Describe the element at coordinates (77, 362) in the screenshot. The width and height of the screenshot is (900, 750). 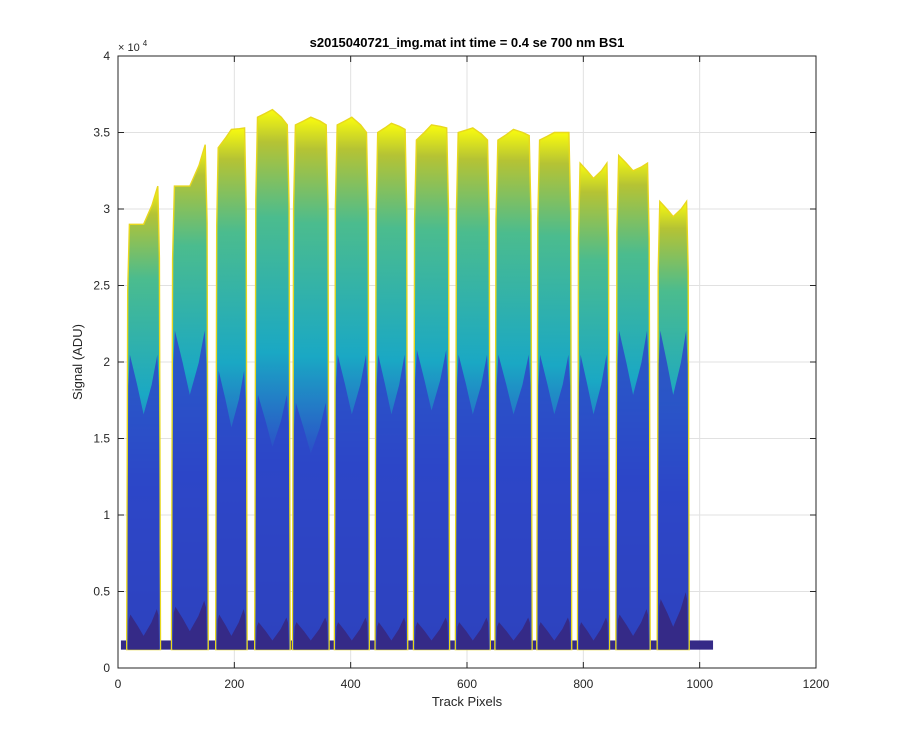
I see `y-axis-label: Signal (ADU)` at that location.